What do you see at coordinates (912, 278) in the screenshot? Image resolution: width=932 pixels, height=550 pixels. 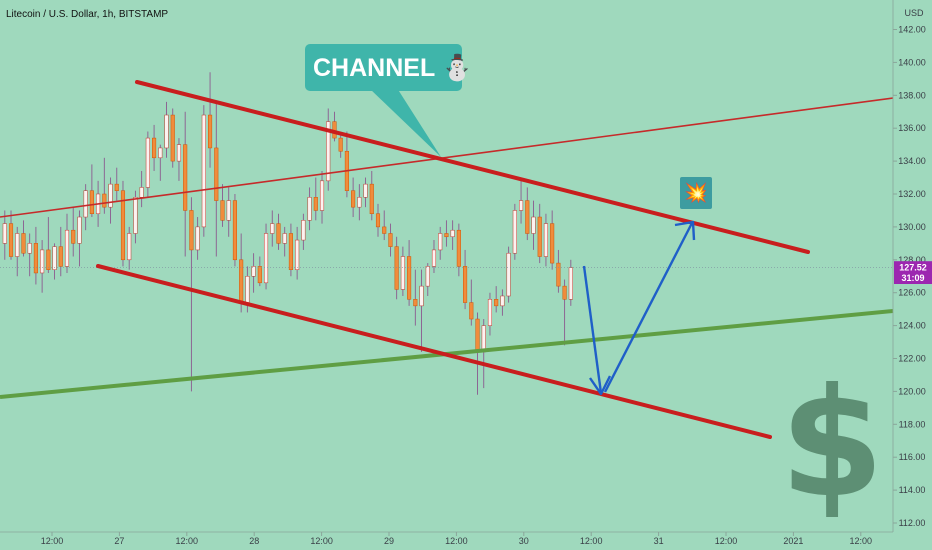 I see `countdown-value: 31:09` at bounding box center [912, 278].